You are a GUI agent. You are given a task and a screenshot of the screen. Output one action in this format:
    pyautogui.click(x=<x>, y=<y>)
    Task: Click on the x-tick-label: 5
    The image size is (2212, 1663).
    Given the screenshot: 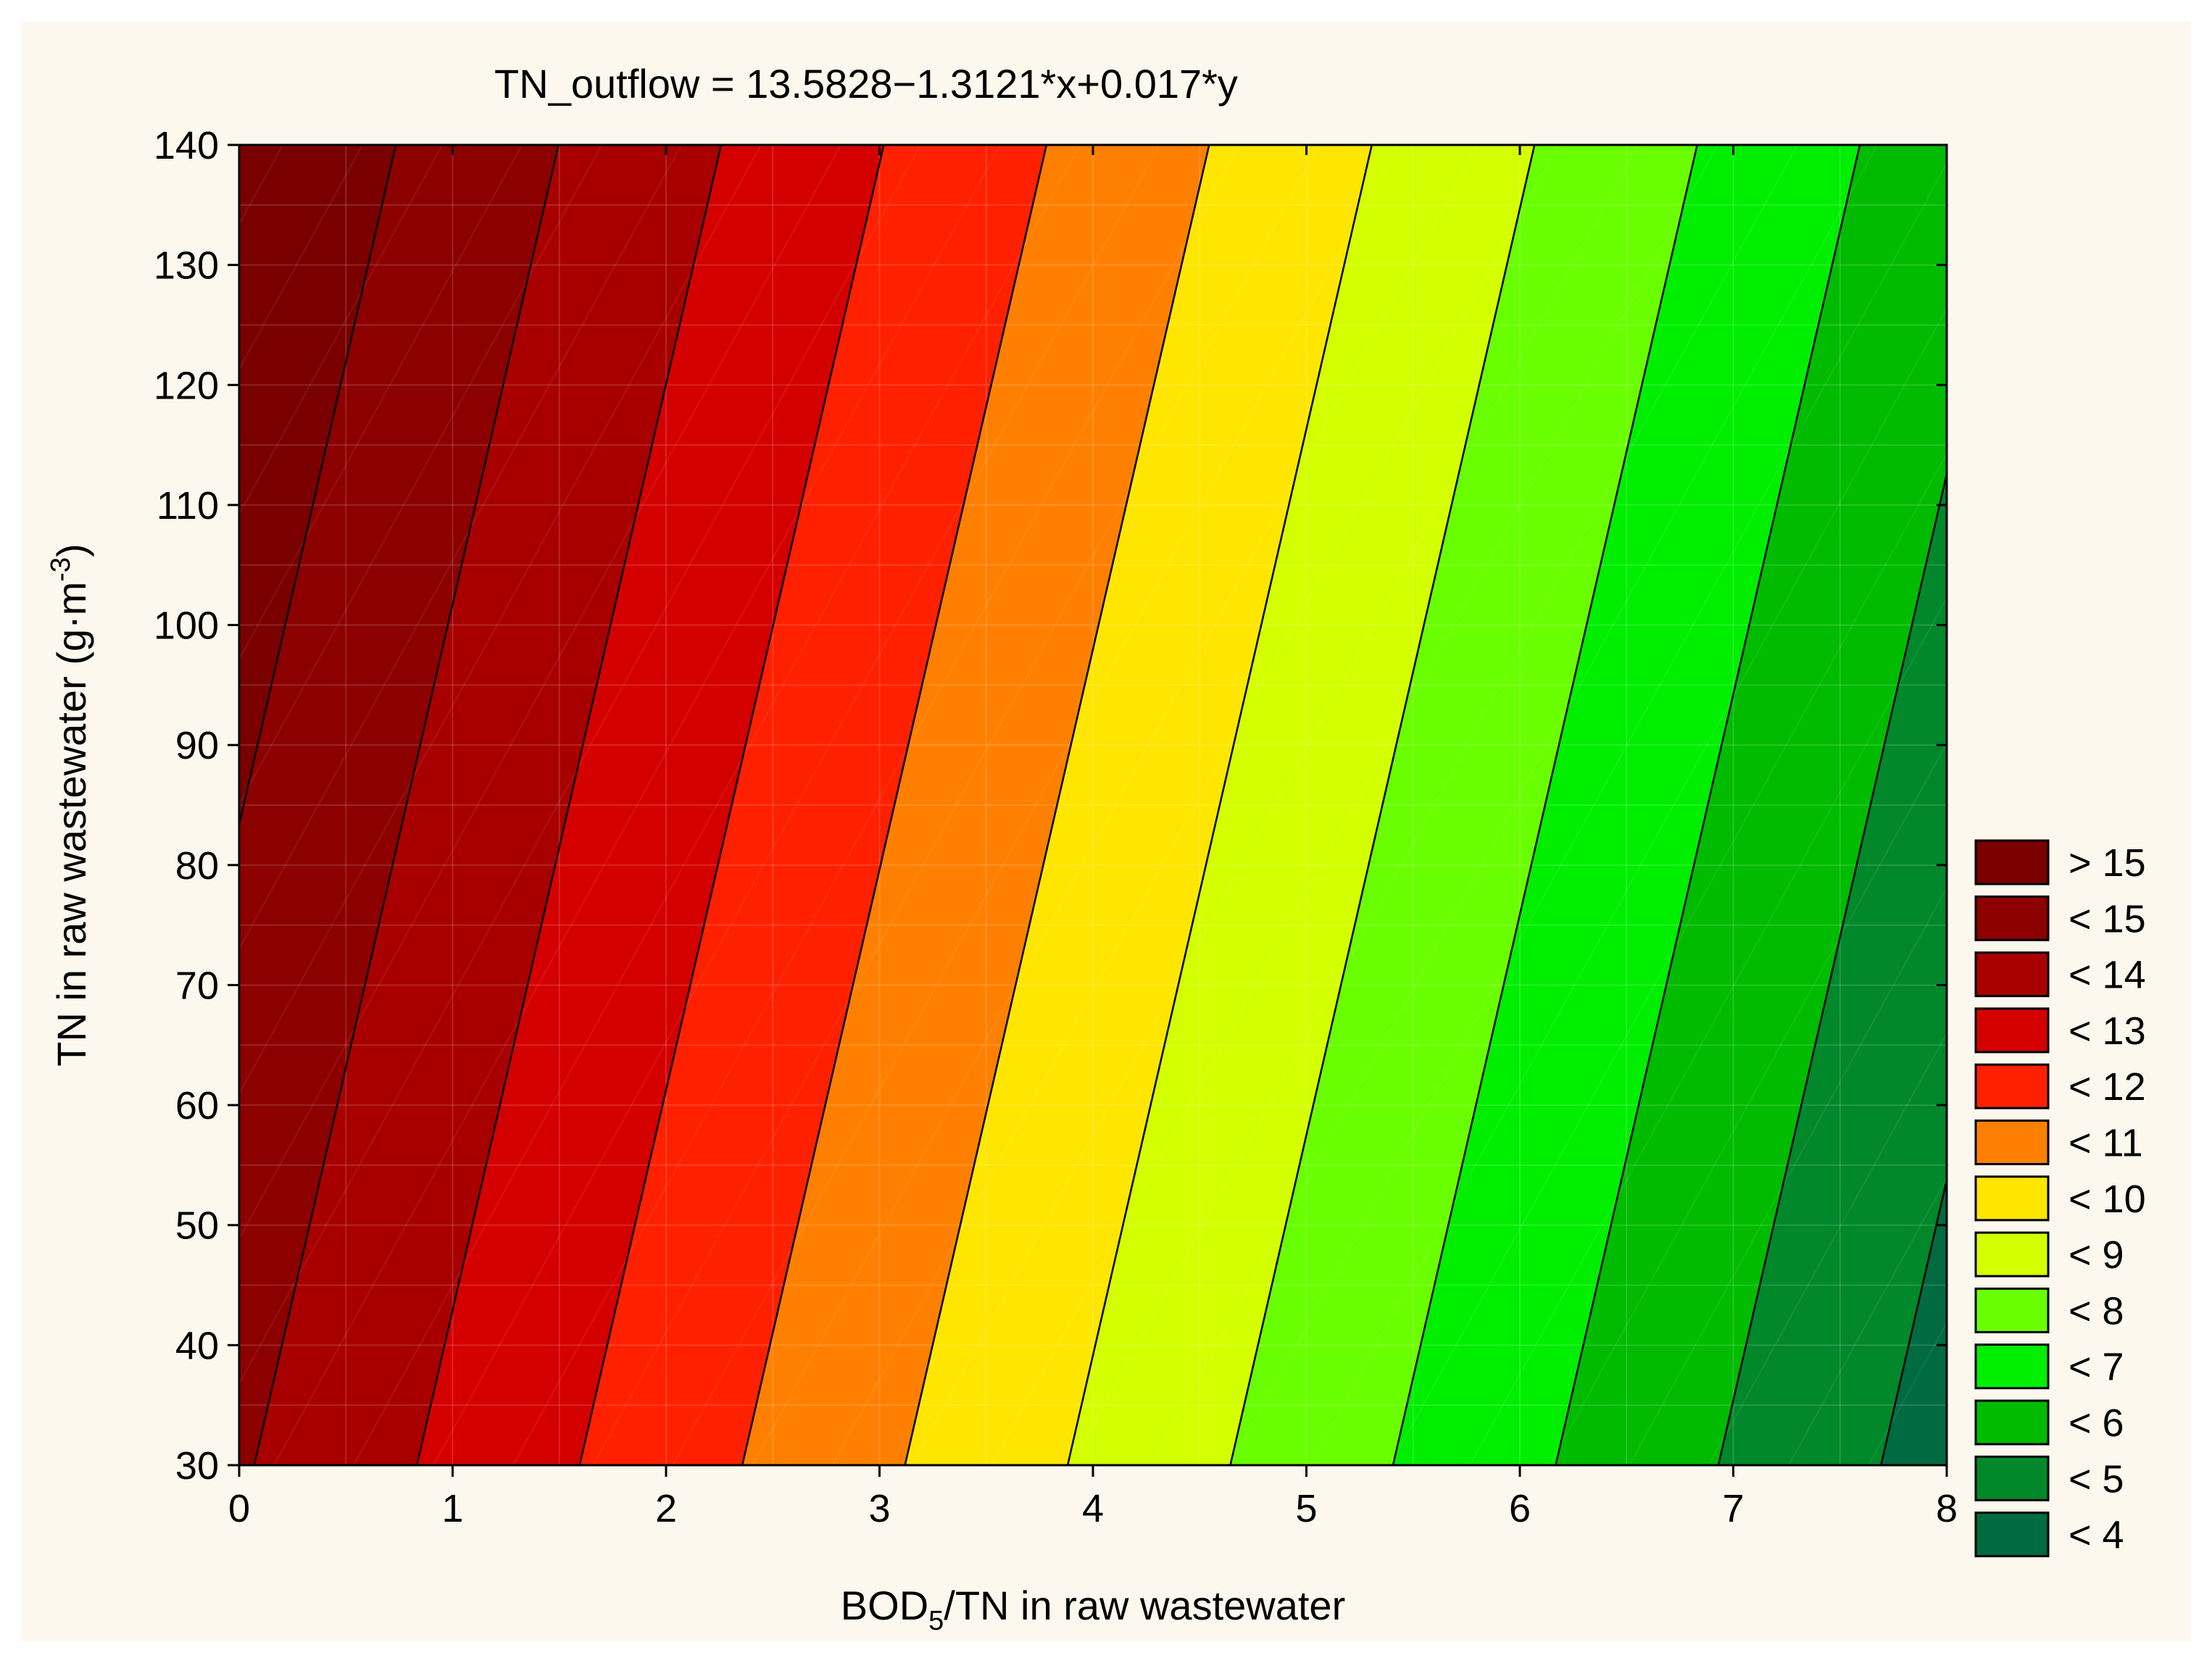 What is the action you would take?
    pyautogui.click(x=1306, y=1508)
    